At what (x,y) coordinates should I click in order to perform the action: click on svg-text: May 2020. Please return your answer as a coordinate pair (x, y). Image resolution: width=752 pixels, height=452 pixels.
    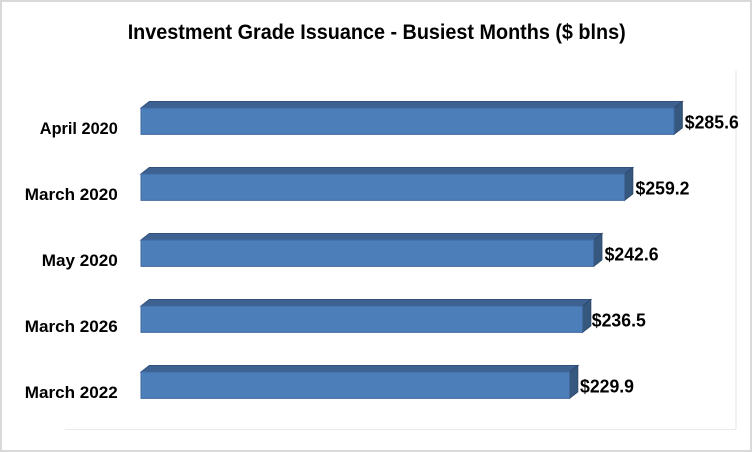
    Looking at the image, I should click on (80, 260).